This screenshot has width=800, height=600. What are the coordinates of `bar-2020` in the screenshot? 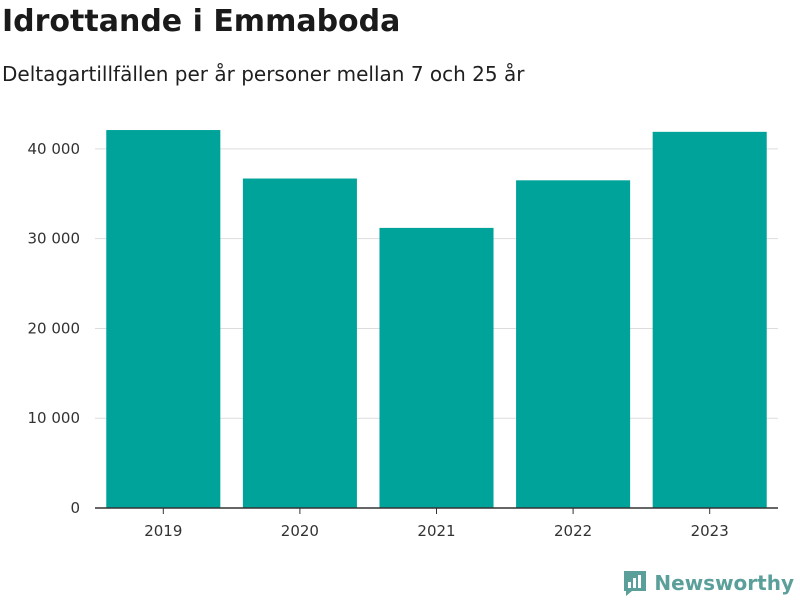 It's located at (299, 343).